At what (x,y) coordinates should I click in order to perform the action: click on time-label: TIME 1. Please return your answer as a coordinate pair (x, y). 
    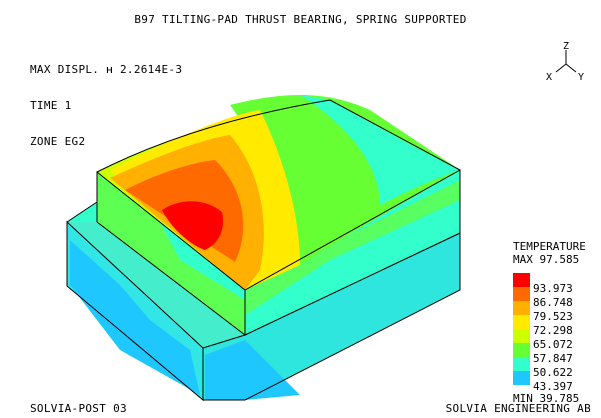
    Looking at the image, I should click on (51, 105).